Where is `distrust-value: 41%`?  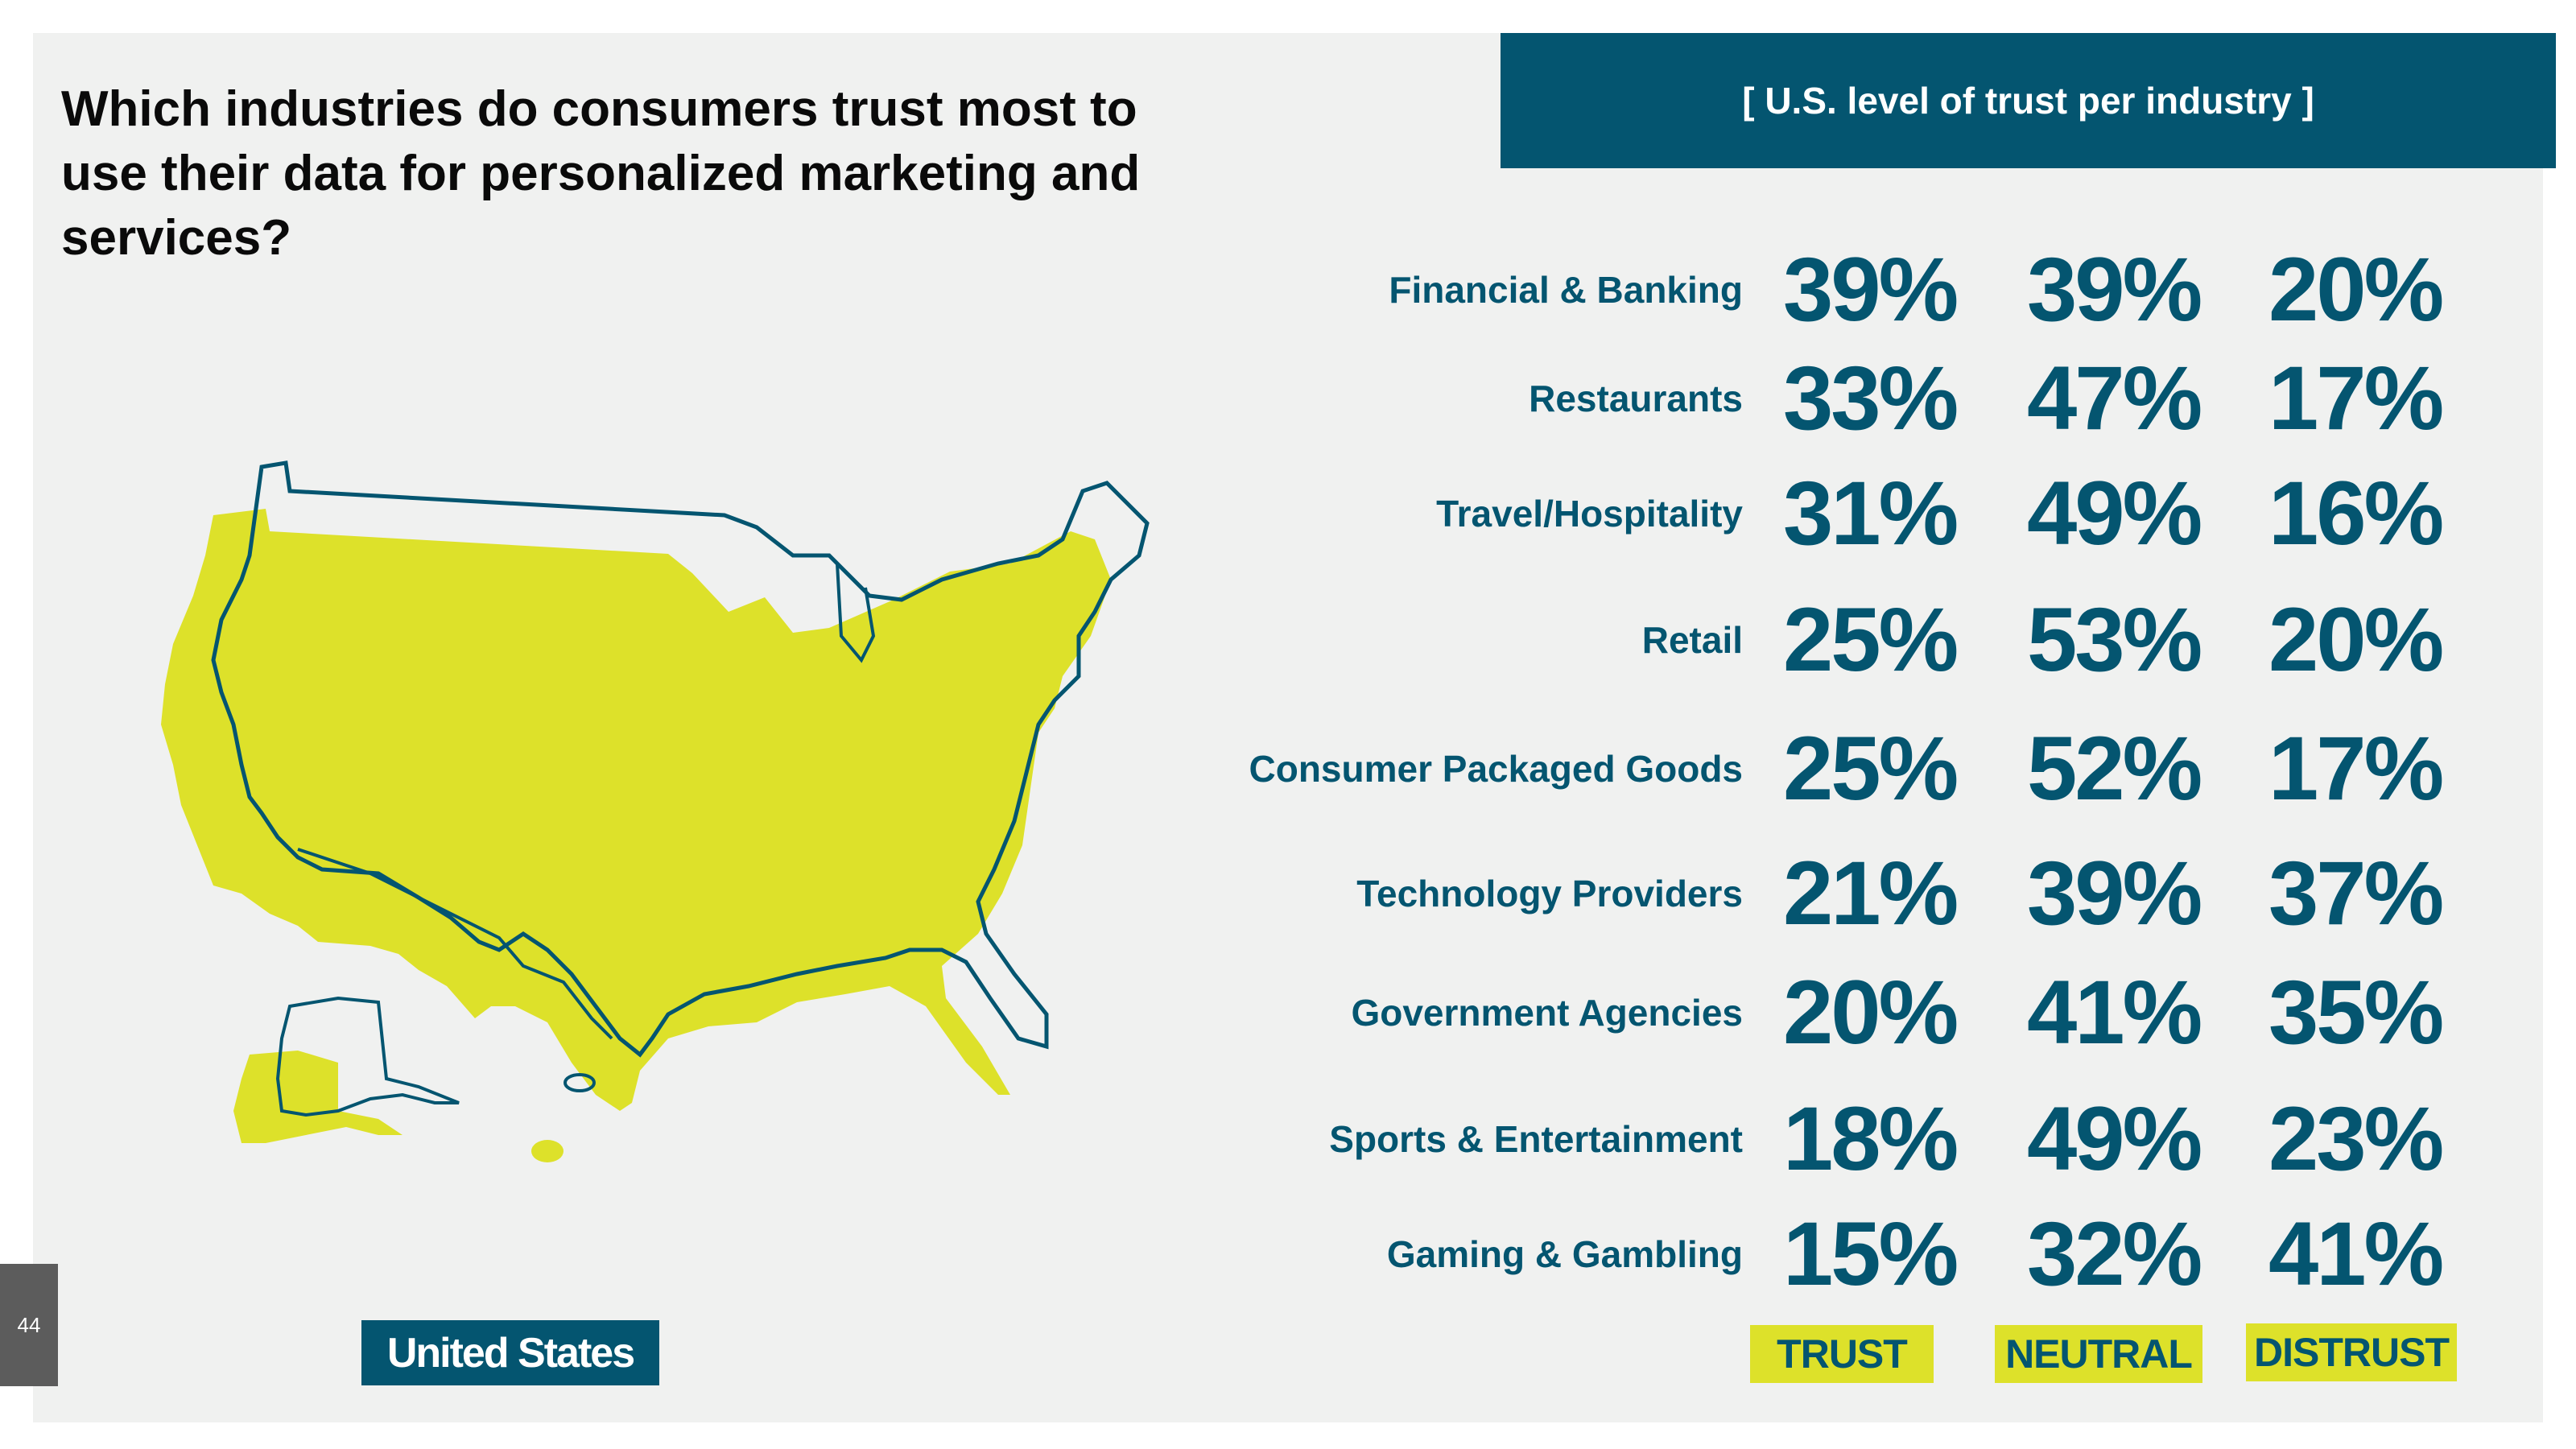
distrust-value: 41% is located at coordinates (2356, 1253).